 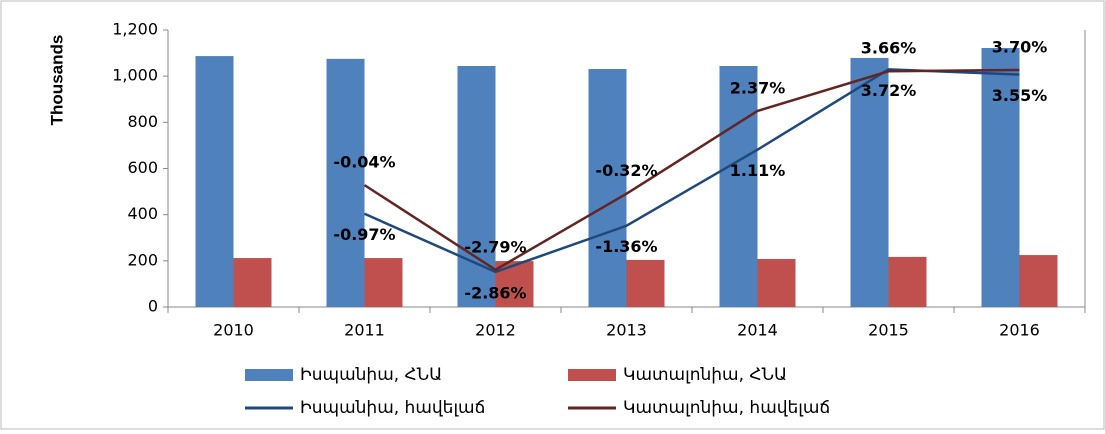 I want to click on x-tick-label: 2013, so click(x=626, y=330).